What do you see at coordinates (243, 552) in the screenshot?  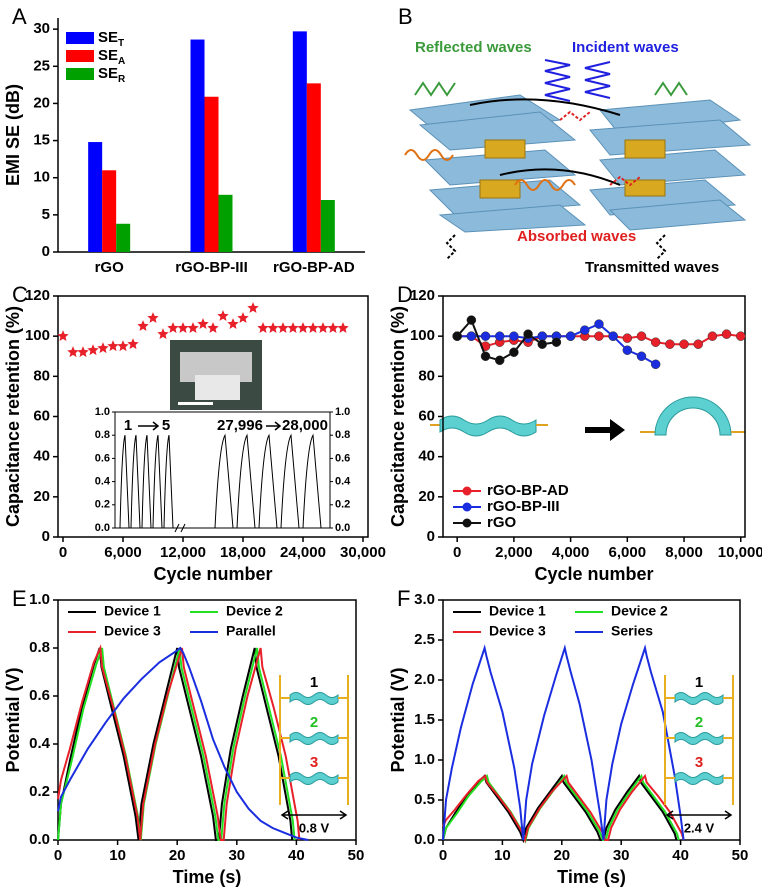 I see `x-tick-label: 18,000` at bounding box center [243, 552].